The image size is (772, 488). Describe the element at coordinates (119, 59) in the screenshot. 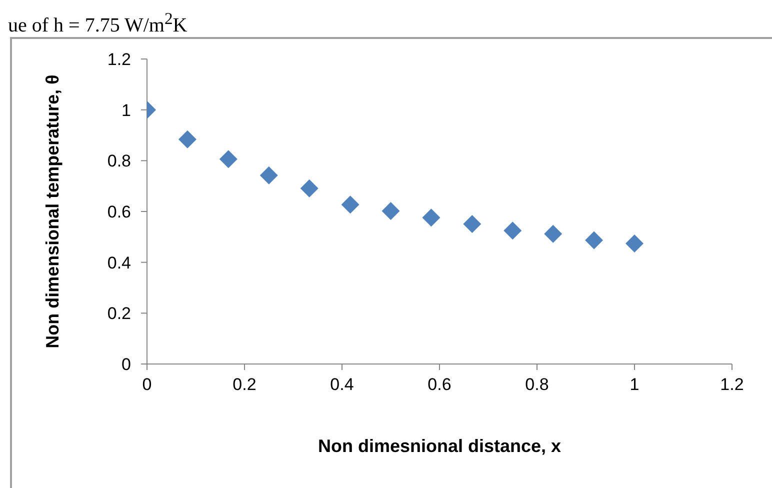

I see `y-tick-label: 1.2` at that location.